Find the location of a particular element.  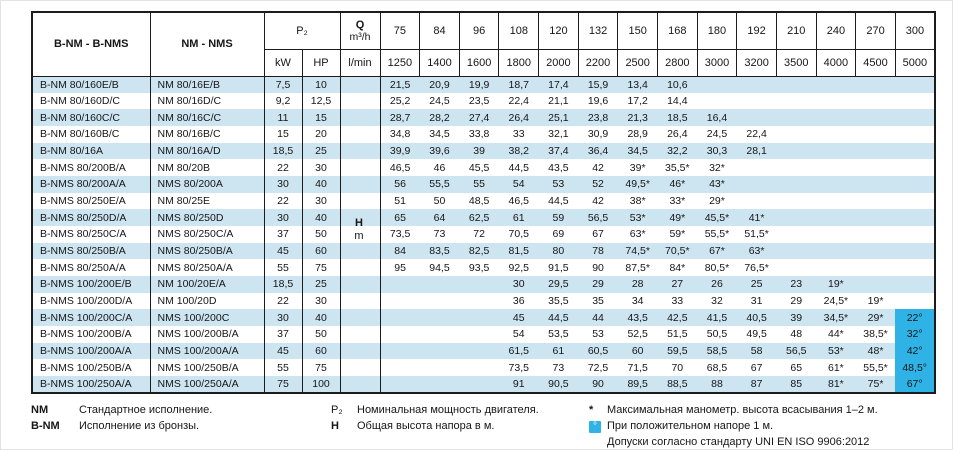

legend-text-degree: При положительном напоре 1 м. is located at coordinates (690, 425).